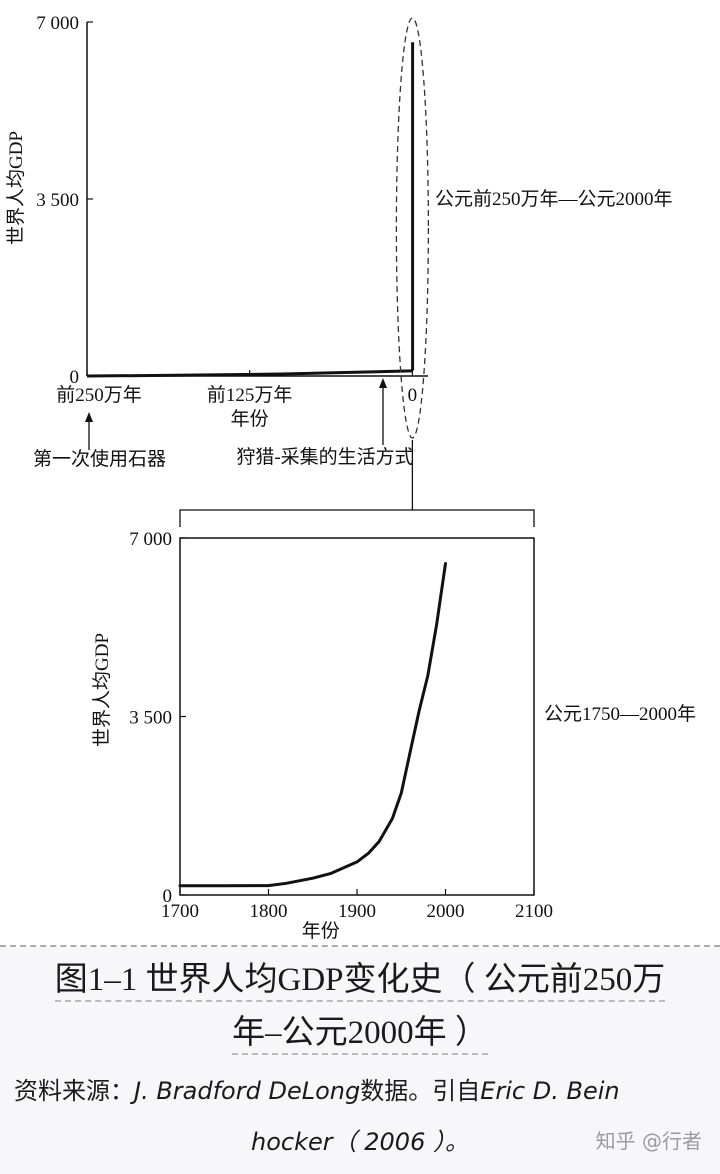 The image size is (720, 1174). Describe the element at coordinates (648, 1141) in the screenshot. I see `watermark: 知乎 @行者` at that location.